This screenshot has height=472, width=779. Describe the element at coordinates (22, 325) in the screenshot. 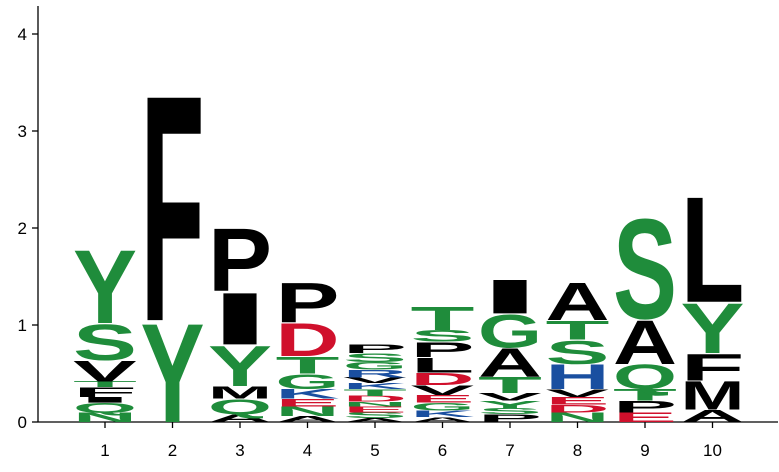

I see `y-tick-label: 1` at that location.